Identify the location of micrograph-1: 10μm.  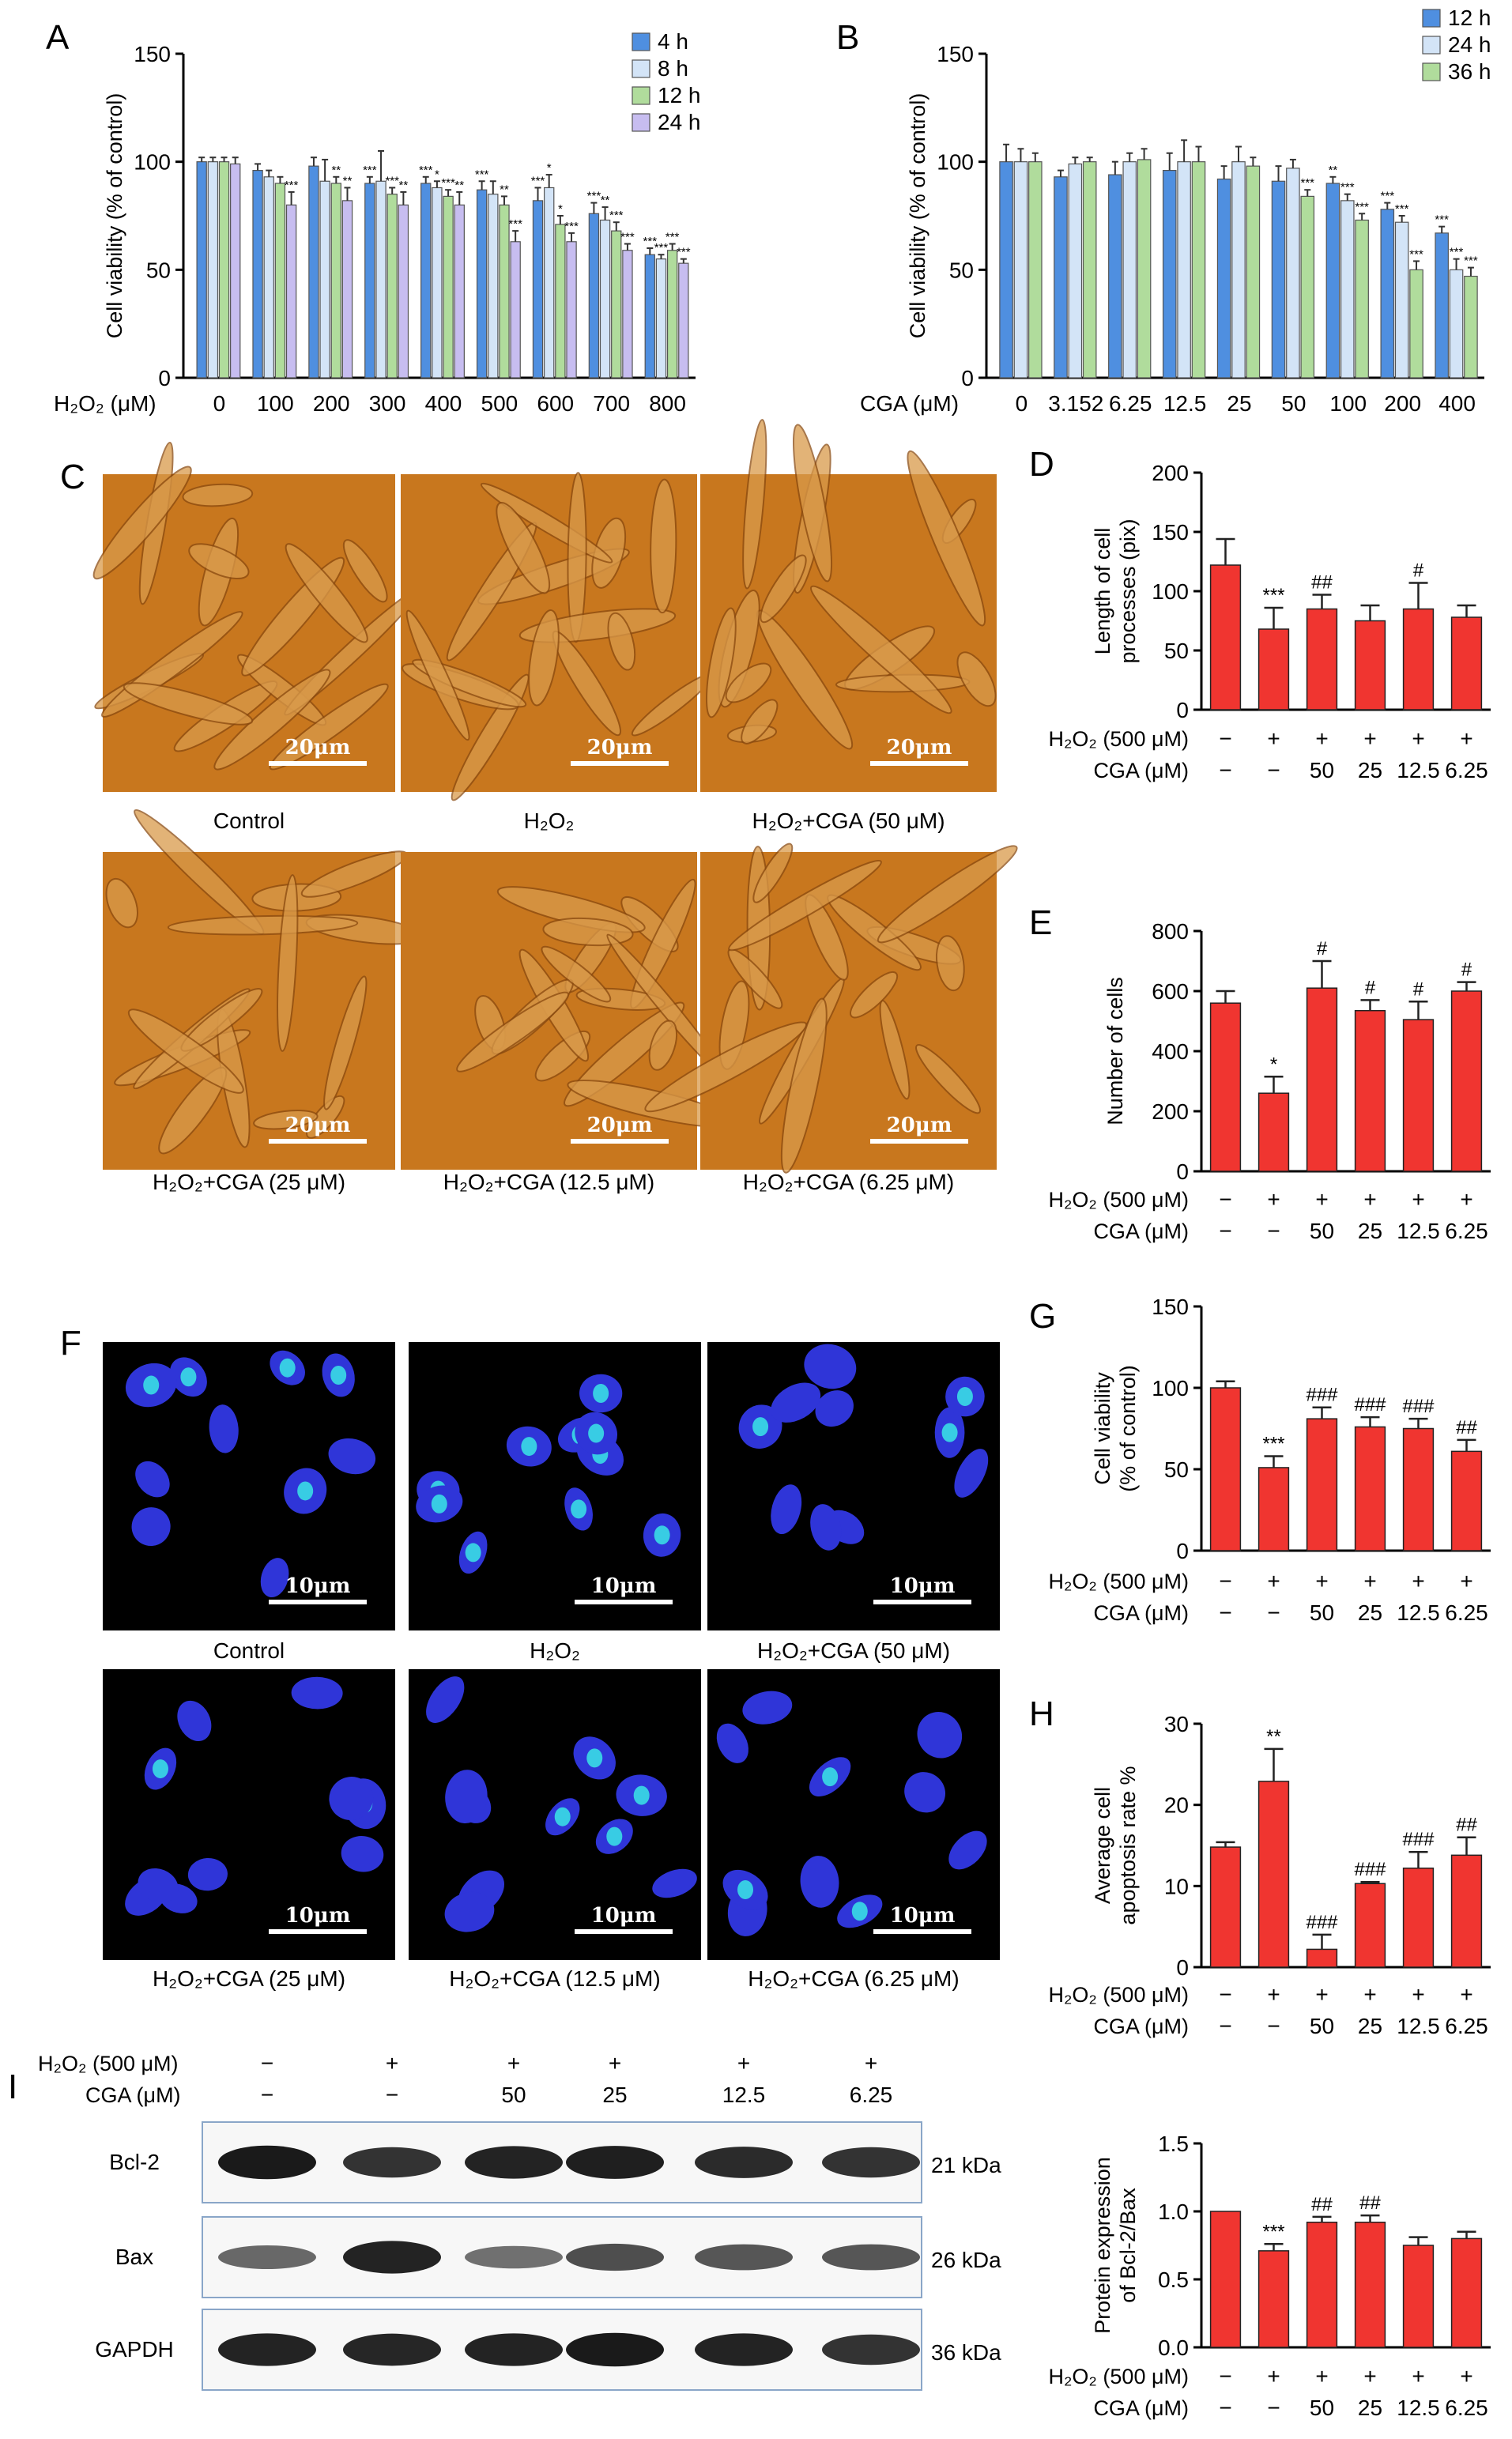
(555, 1486).